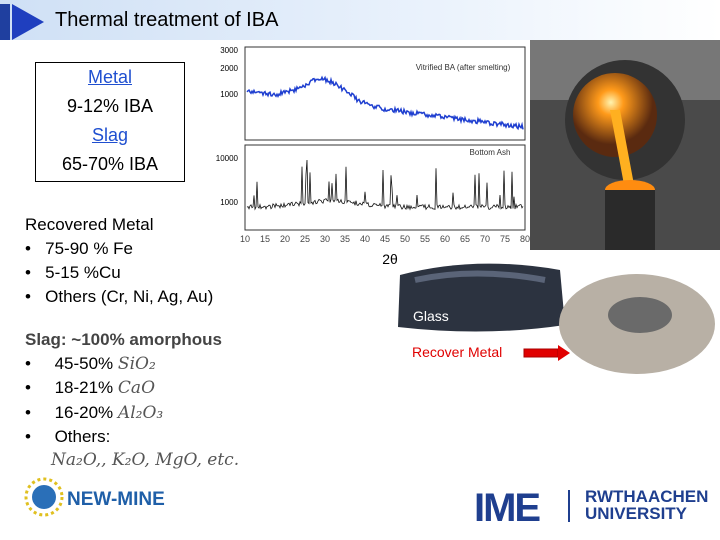 This screenshot has height=540, width=720. I want to click on item: • Others (Cr, Ni, Ag, Au), so click(119, 296).